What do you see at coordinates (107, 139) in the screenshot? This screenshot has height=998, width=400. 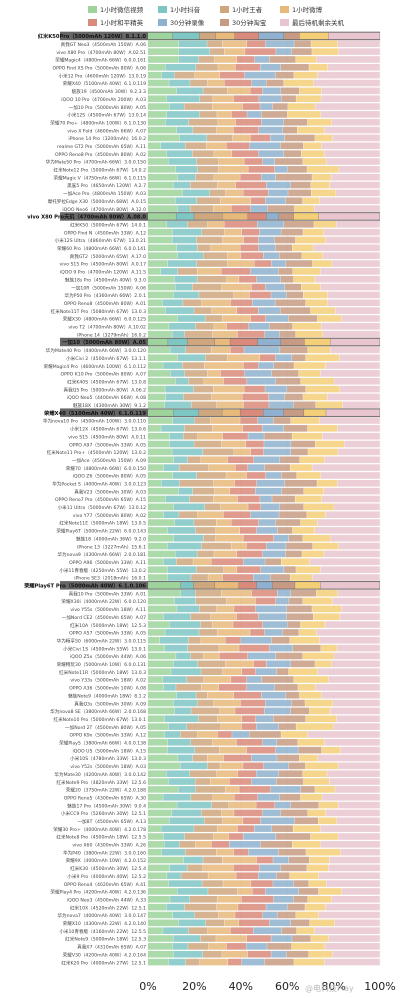 I see `row-label: iPhone 14 Pro（3200mAh）16.0.2` at bounding box center [107, 139].